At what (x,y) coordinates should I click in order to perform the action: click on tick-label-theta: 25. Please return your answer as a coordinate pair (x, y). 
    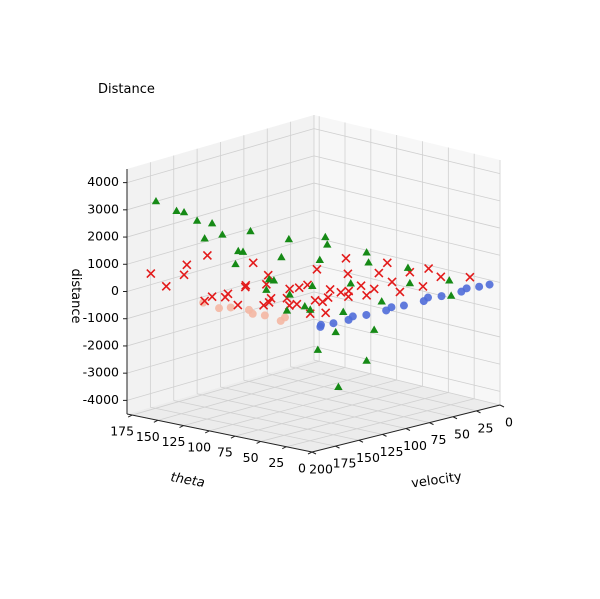
    Looking at the image, I should click on (276, 462).